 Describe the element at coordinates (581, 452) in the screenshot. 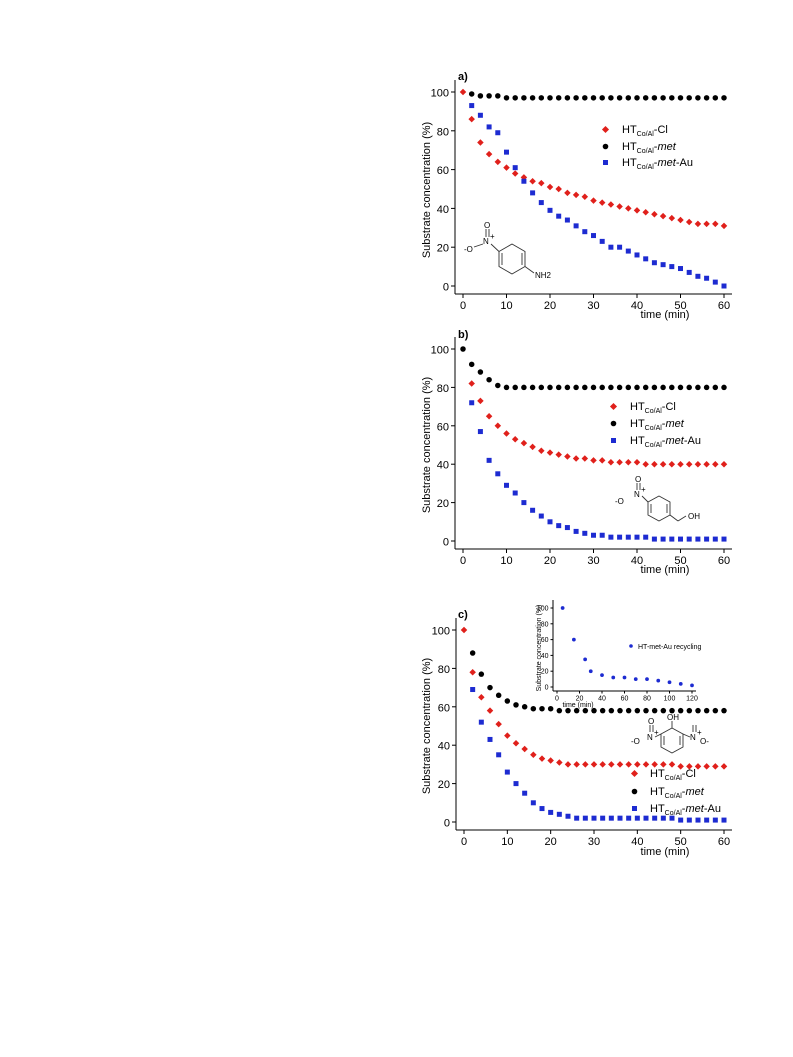

I see `axes: 0 10 20 30 40 50 60 0 20 40 60 80 100` at that location.